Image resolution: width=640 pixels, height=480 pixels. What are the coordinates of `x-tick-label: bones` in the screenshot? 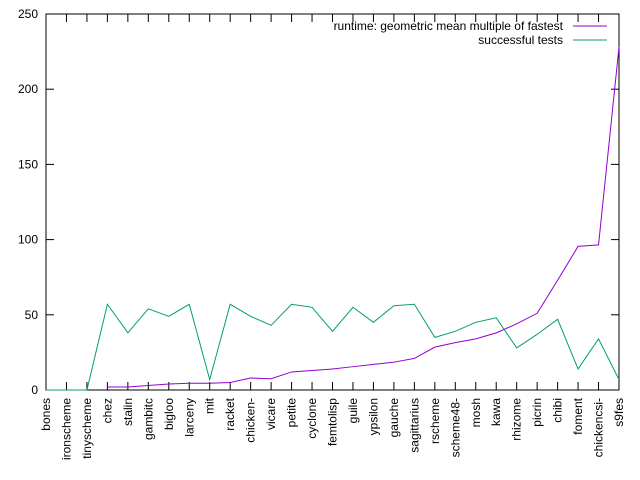 It's located at (46, 414).